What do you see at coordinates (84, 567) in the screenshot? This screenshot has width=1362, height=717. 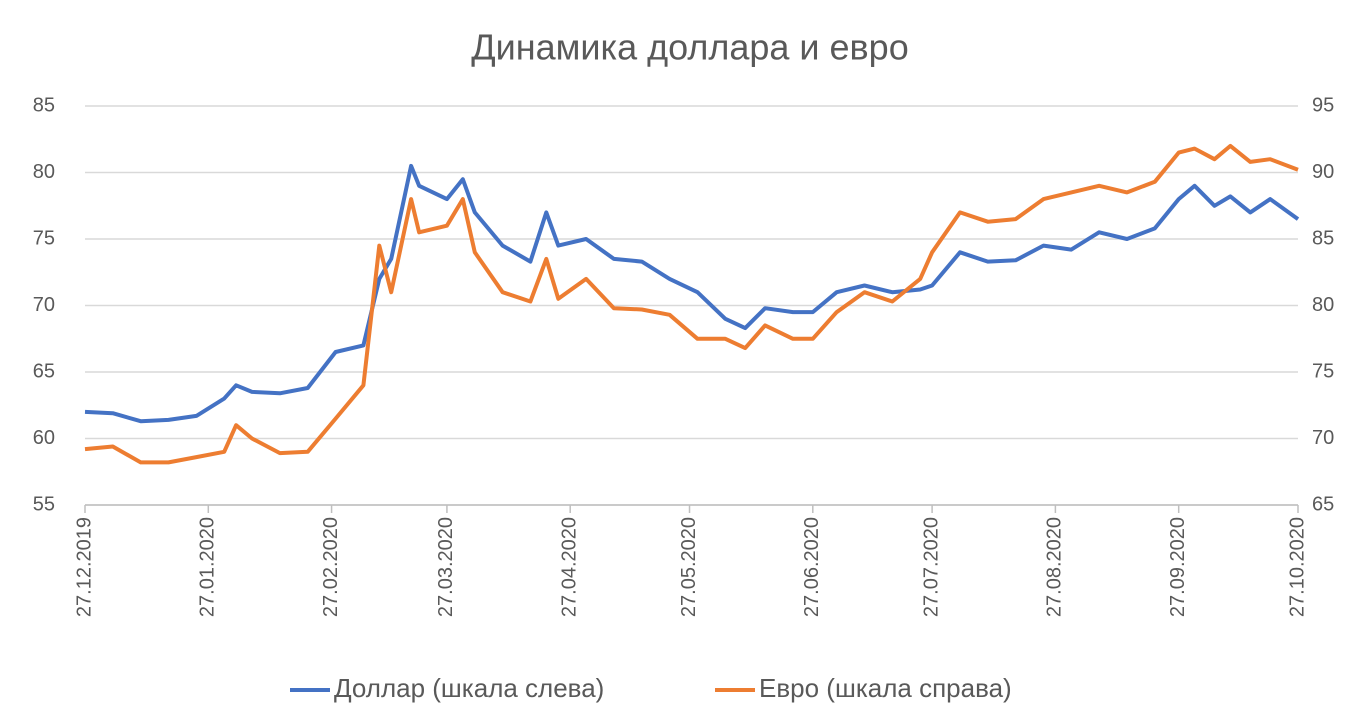 I see `x-tick-label: 27.12.2019` at bounding box center [84, 567].